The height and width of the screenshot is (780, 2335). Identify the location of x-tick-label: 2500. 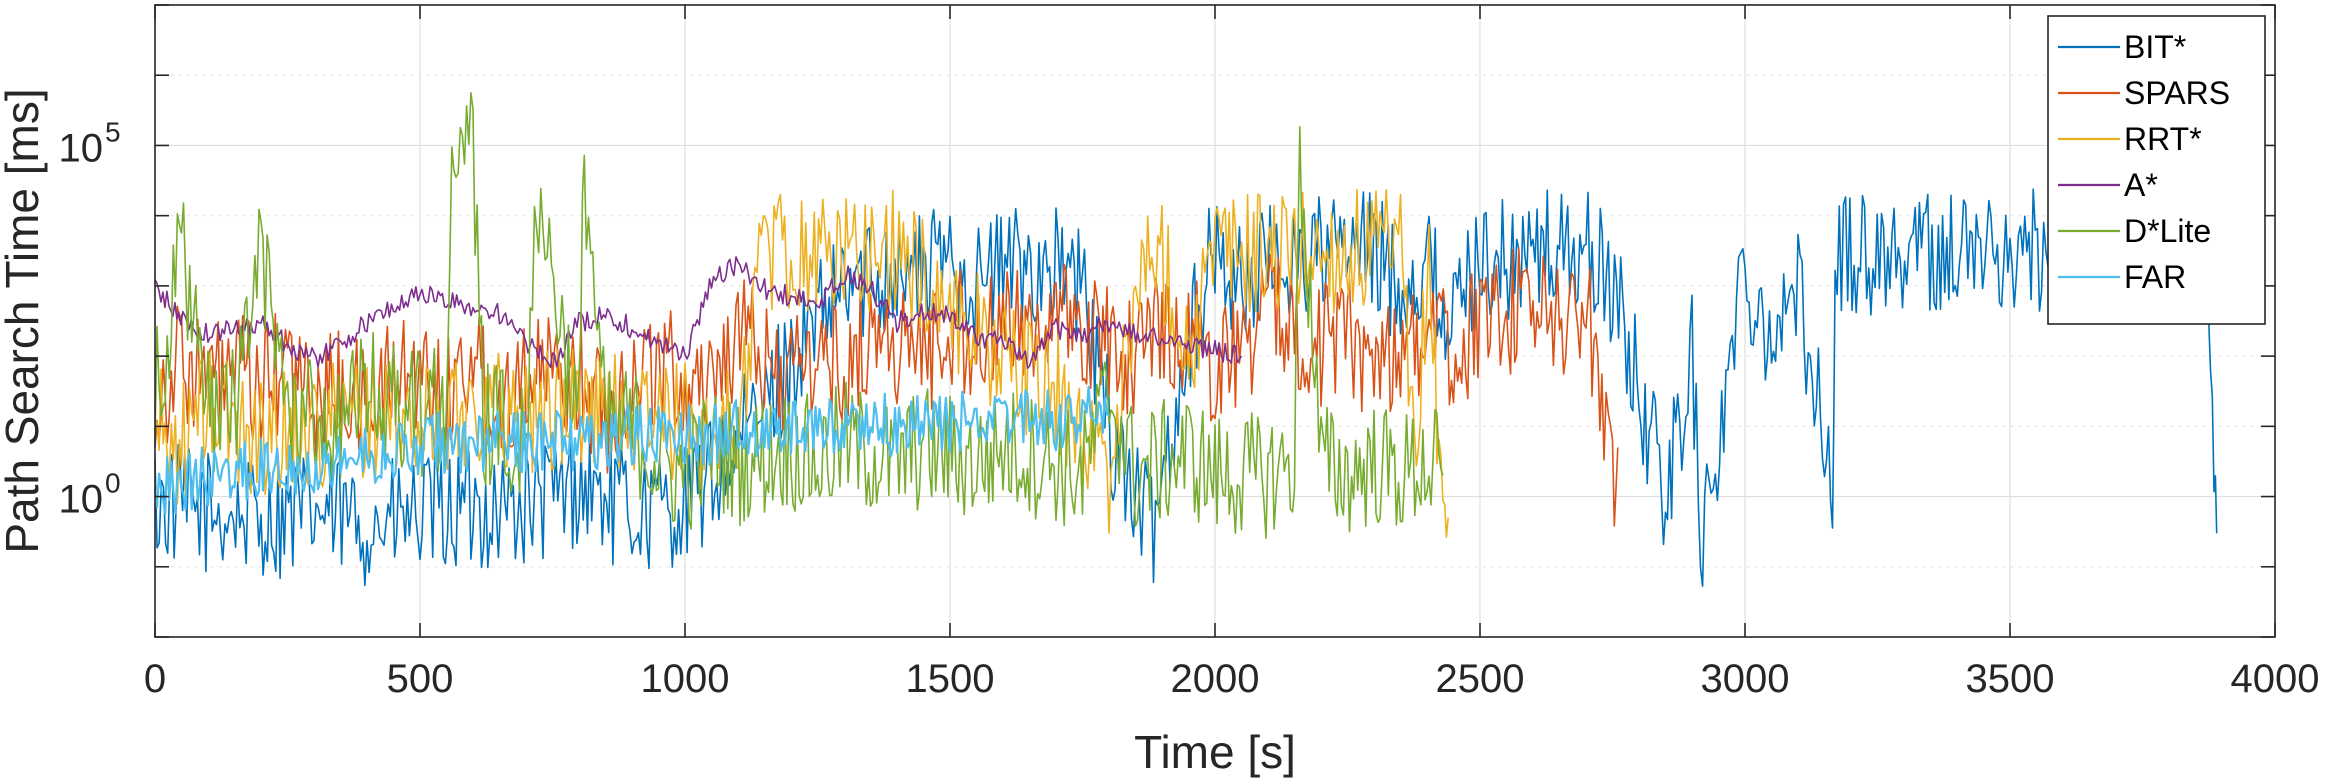
(1480, 679).